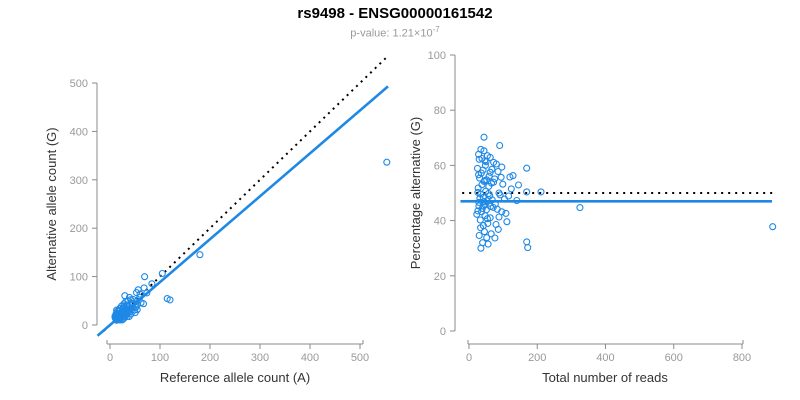 The width and height of the screenshot is (800, 400). What do you see at coordinates (235, 377) in the screenshot?
I see `x-axis-title: Reference allele count (A)` at bounding box center [235, 377].